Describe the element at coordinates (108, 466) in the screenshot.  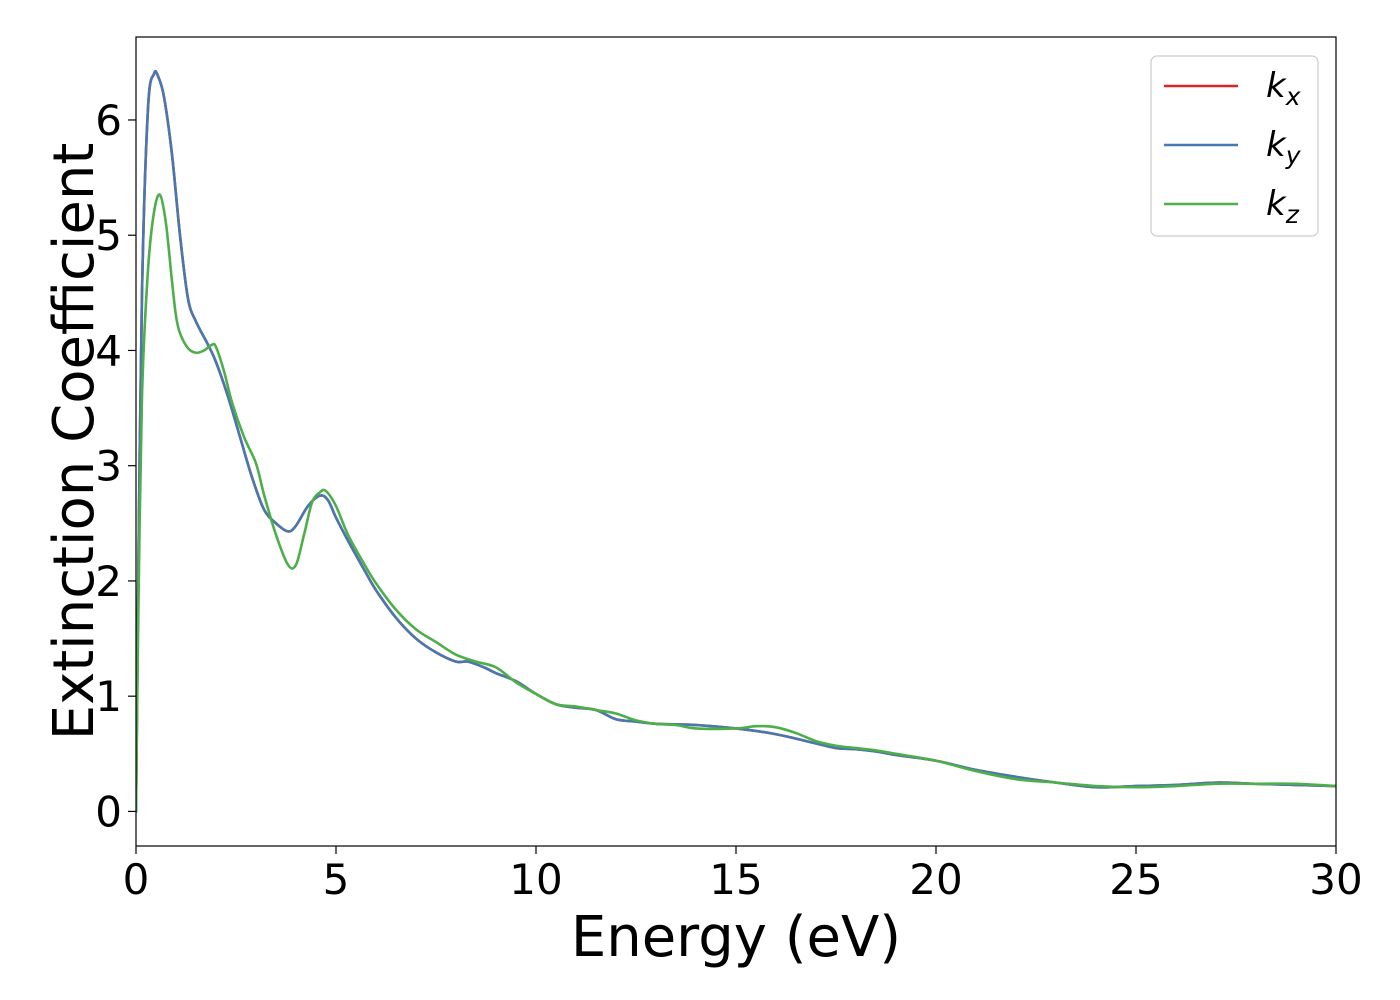
I see `y-tick-label: 3` at that location.